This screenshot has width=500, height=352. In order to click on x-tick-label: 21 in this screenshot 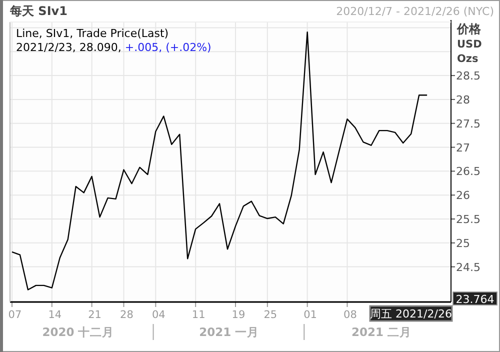, I will do `click(95, 315)`.